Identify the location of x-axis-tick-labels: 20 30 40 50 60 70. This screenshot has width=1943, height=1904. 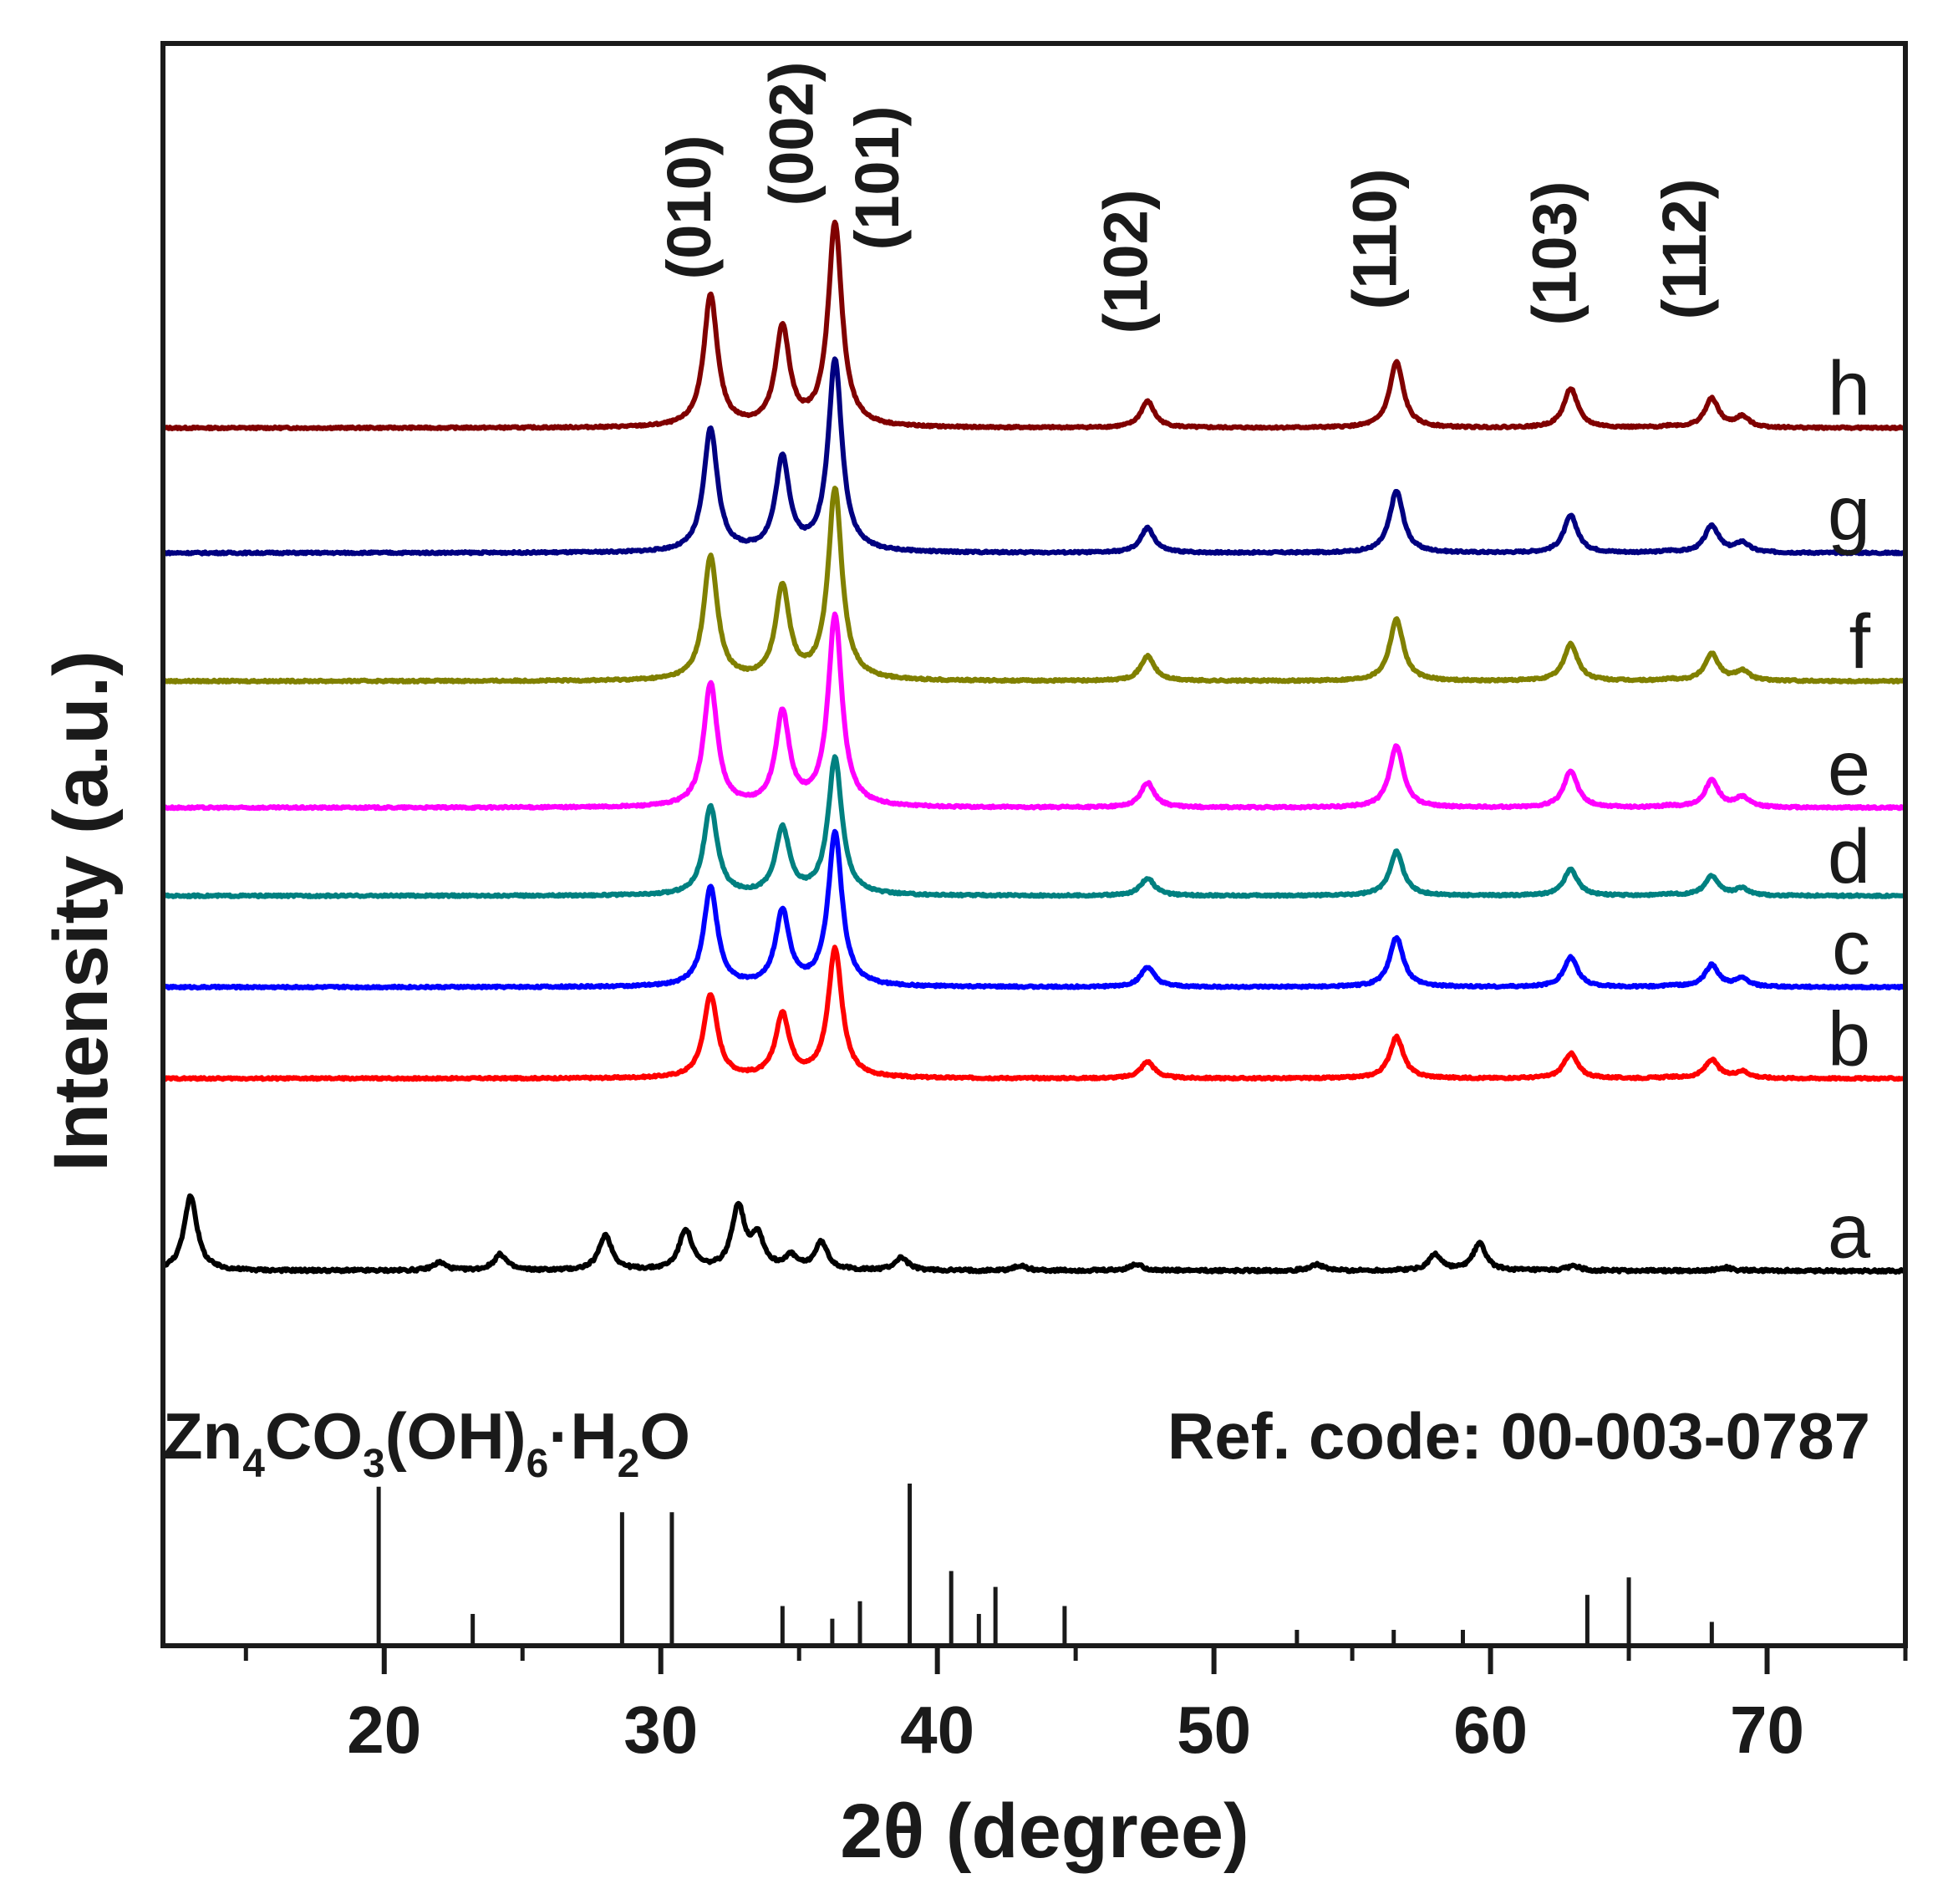
(1075, 1730).